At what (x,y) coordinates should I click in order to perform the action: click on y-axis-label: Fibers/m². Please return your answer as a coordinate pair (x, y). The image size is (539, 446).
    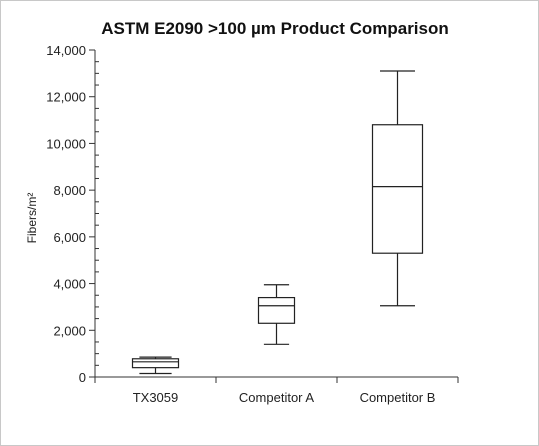
    Looking at the image, I should click on (32, 218).